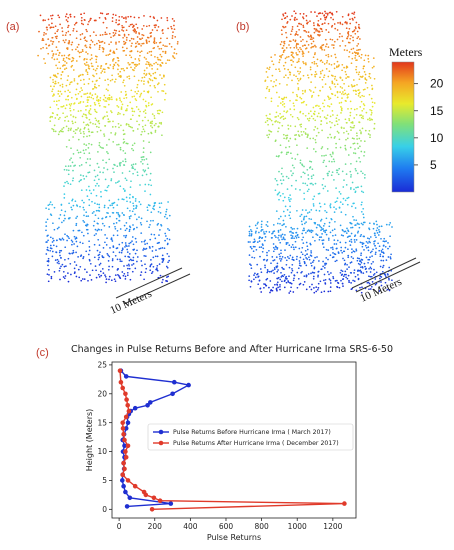 This screenshot has width=454, height=550. I want to click on series-2-point, so click(125, 451).